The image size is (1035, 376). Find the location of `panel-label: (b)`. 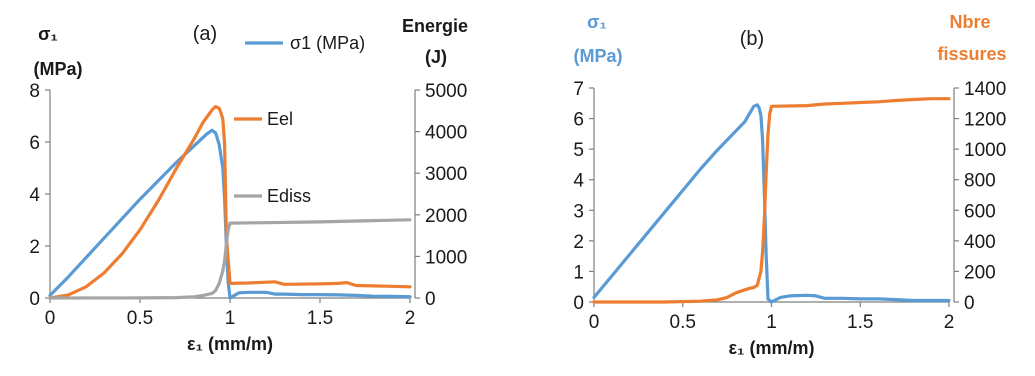

panel-label: (b) is located at coordinates (752, 39).